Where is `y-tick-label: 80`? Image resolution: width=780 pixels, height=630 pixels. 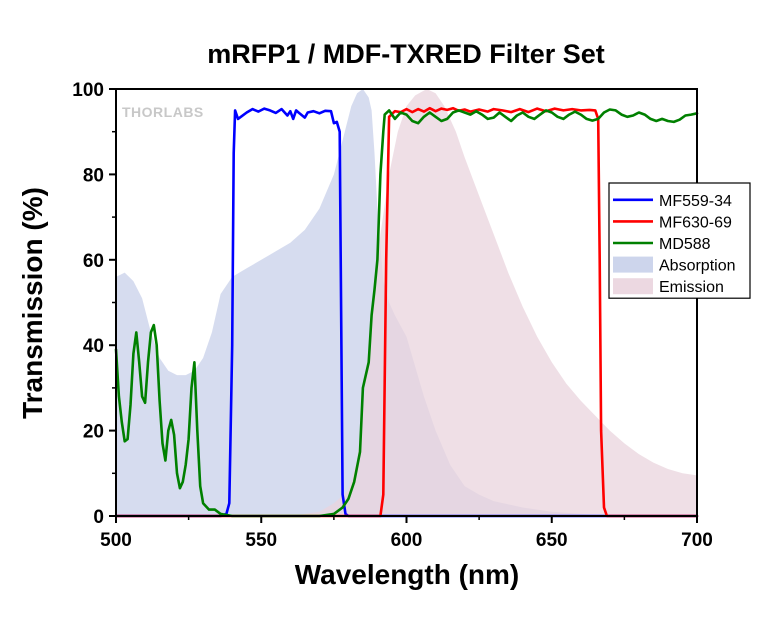
y-tick-label: 80 is located at coordinates (93, 175).